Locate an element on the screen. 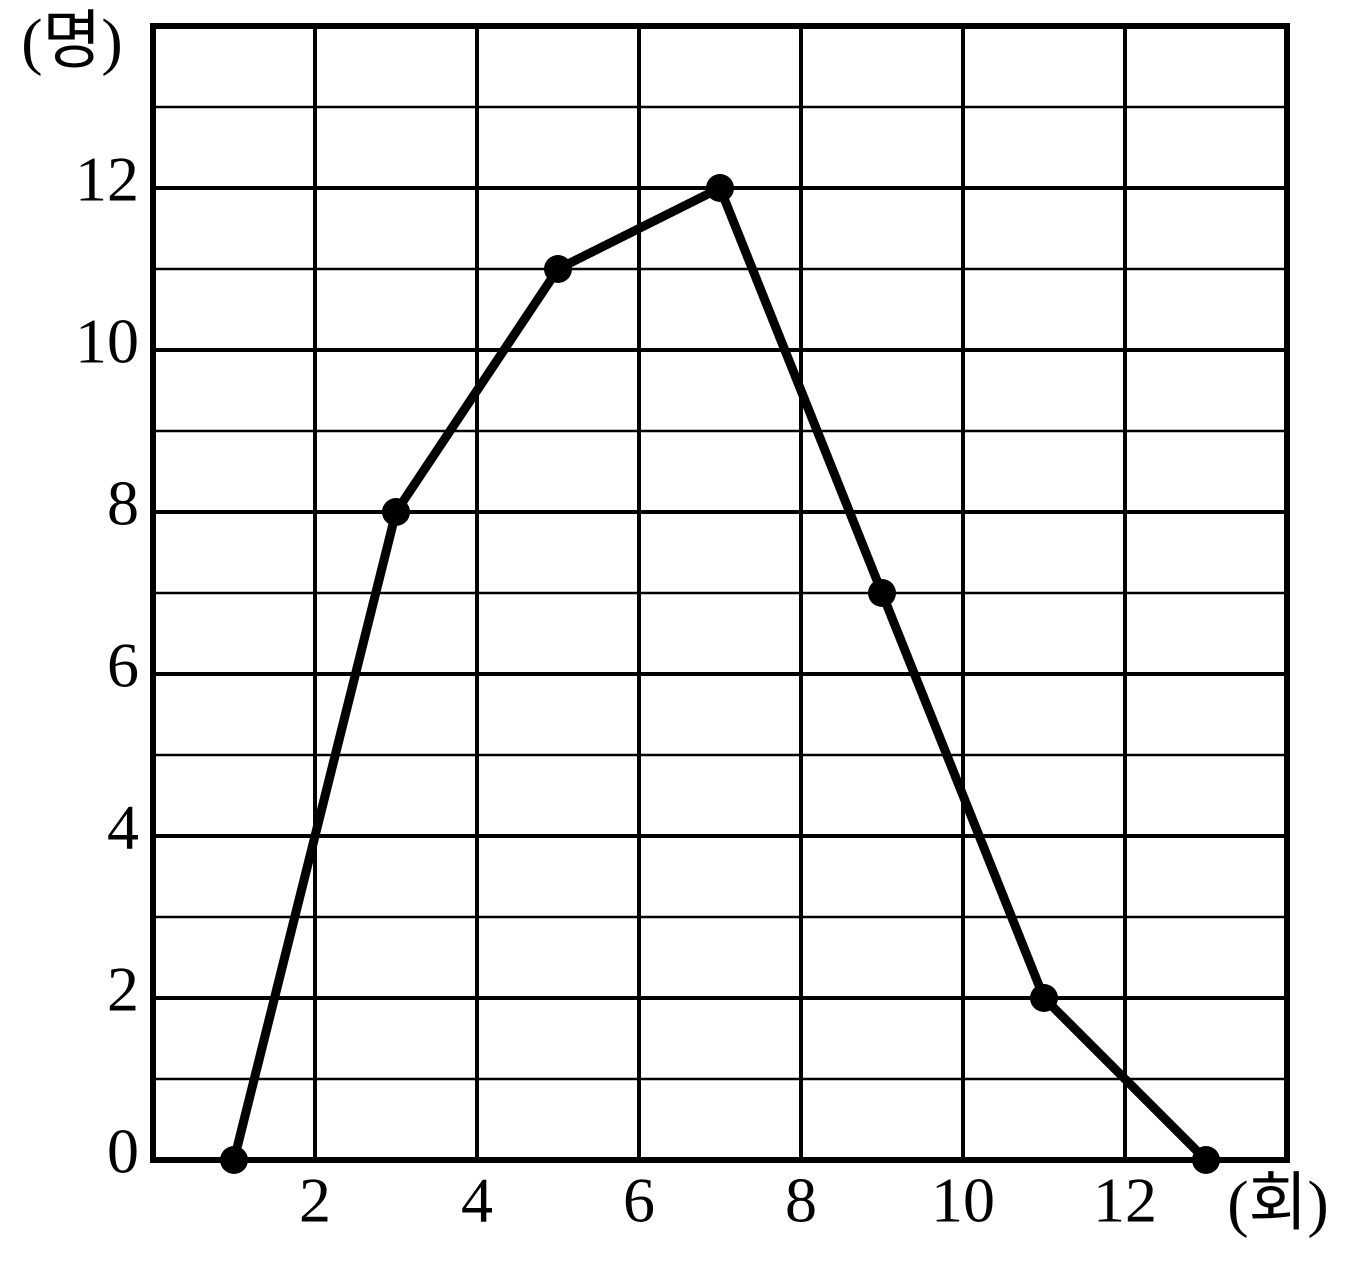  x-tick-label: 2 is located at coordinates (315, 1200).